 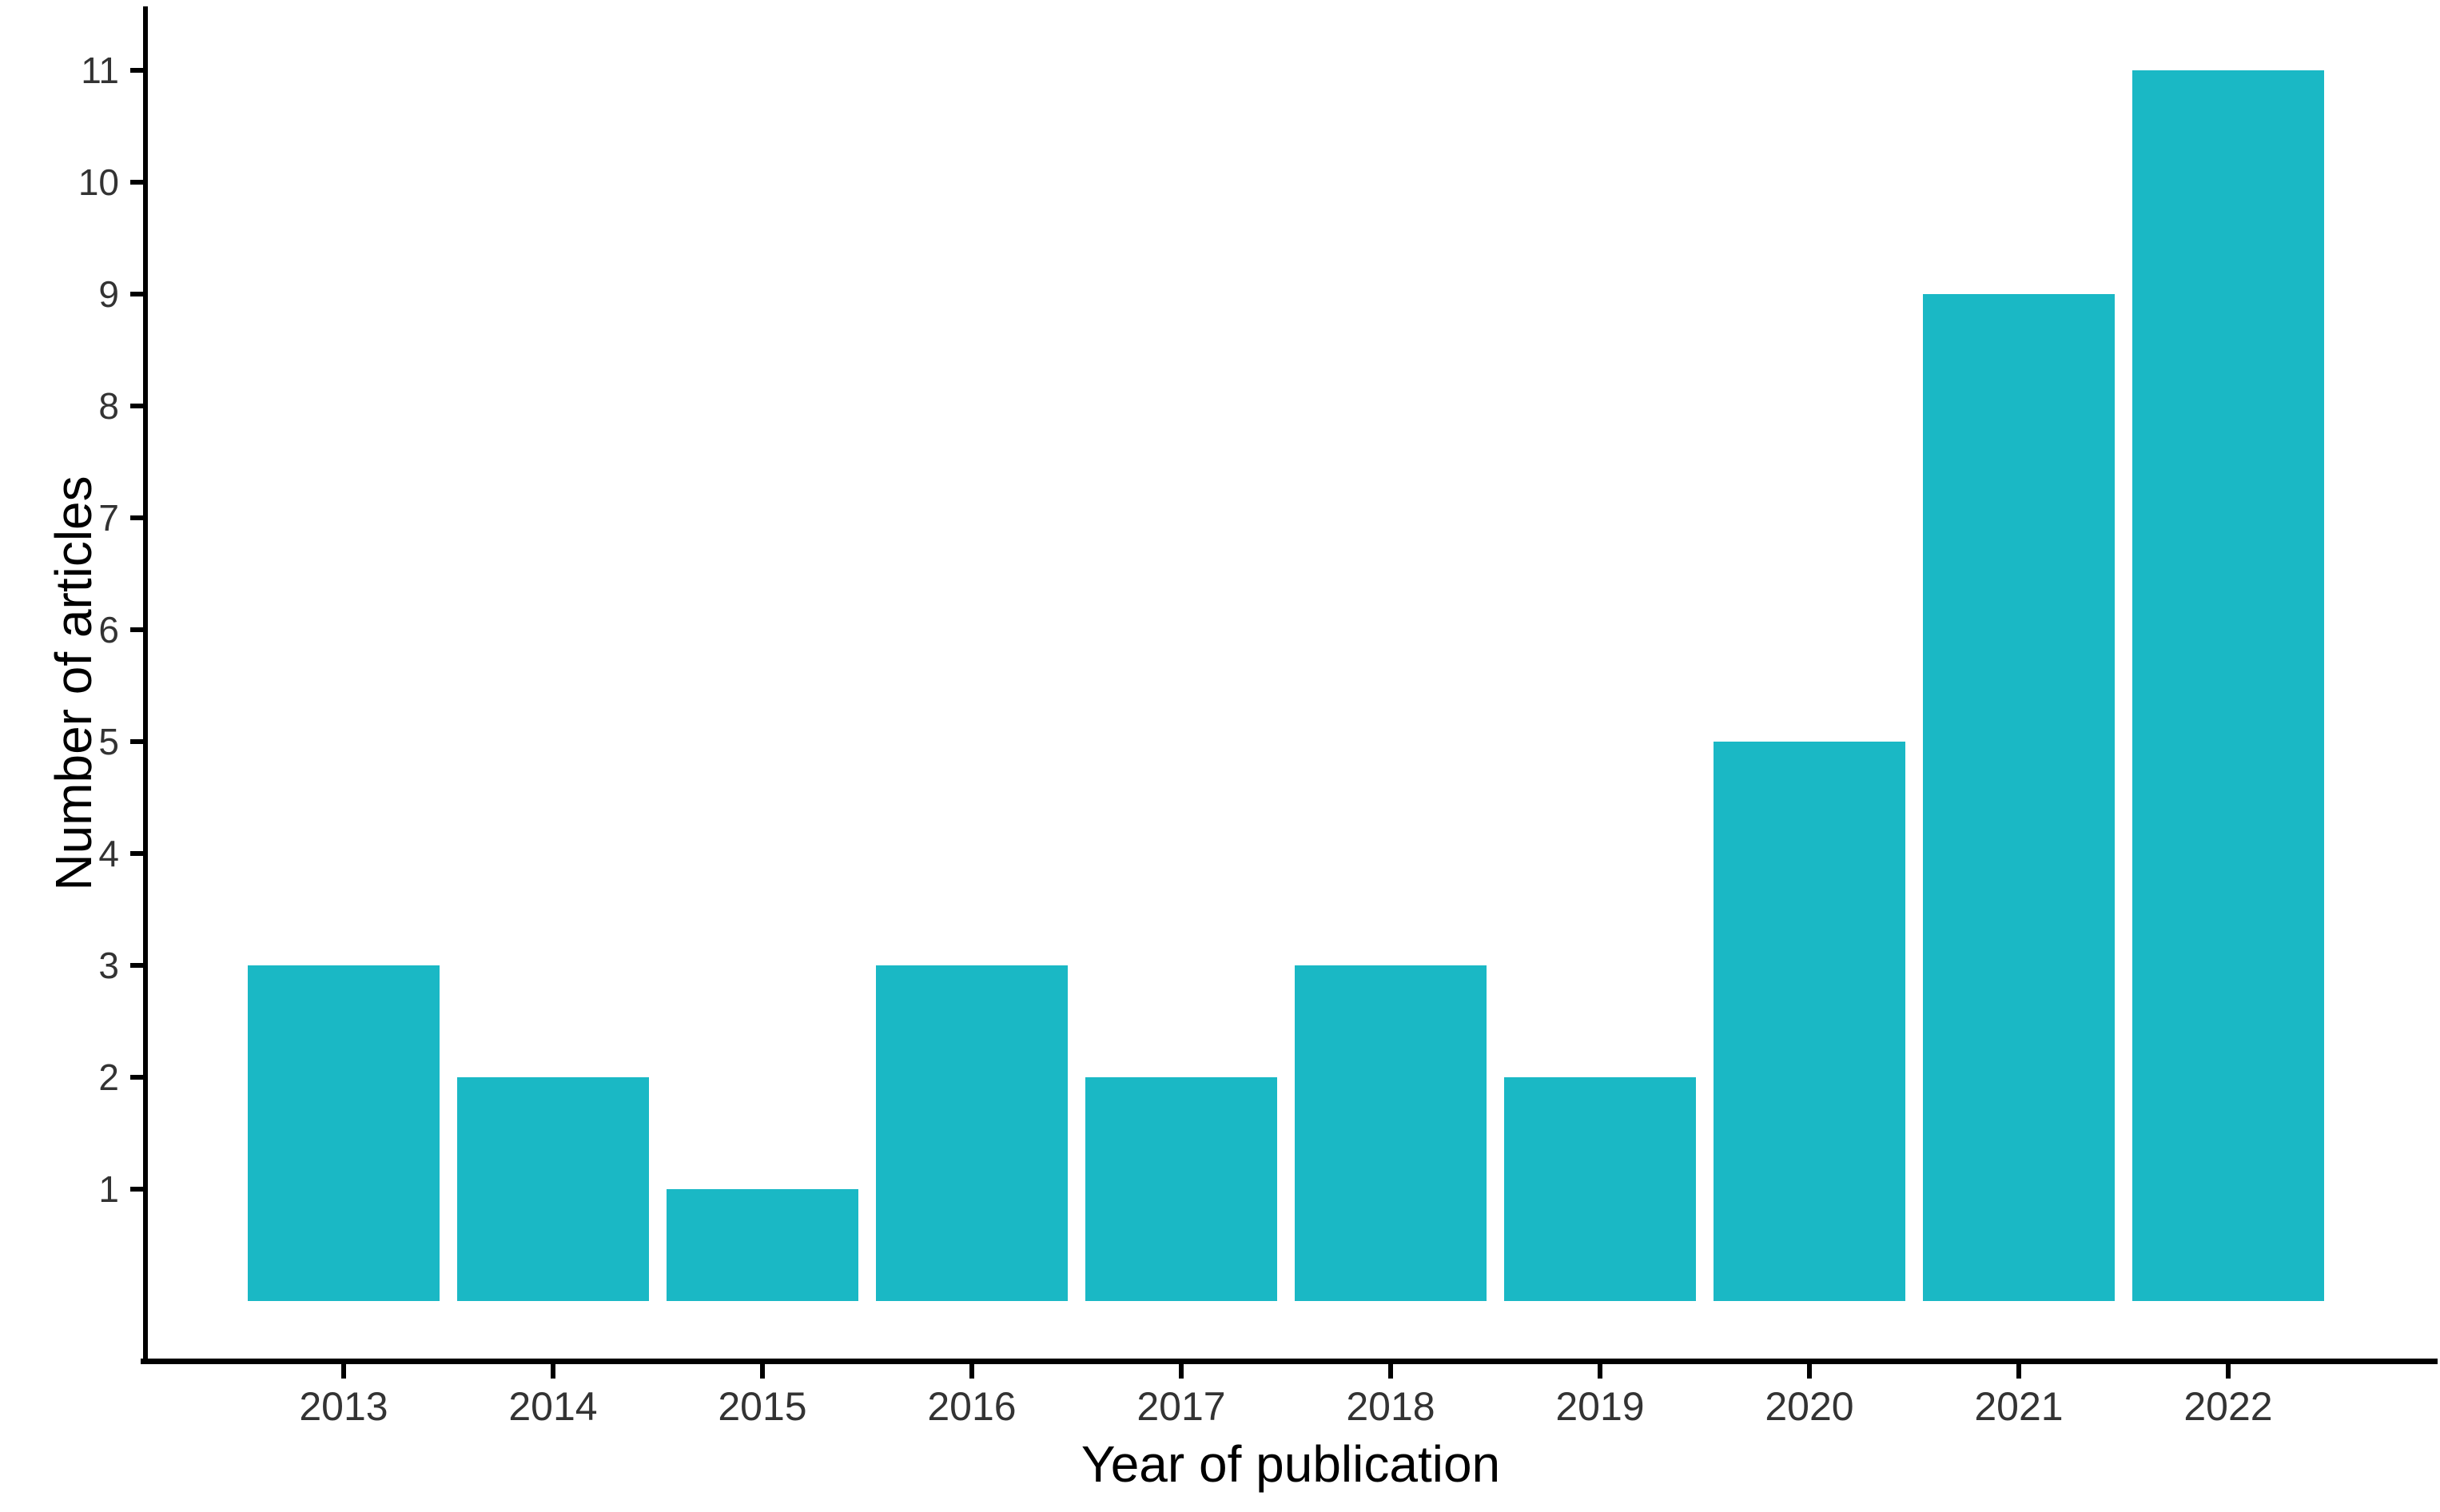 I want to click on x-tick-mark-2021, so click(x=2018, y=1371).